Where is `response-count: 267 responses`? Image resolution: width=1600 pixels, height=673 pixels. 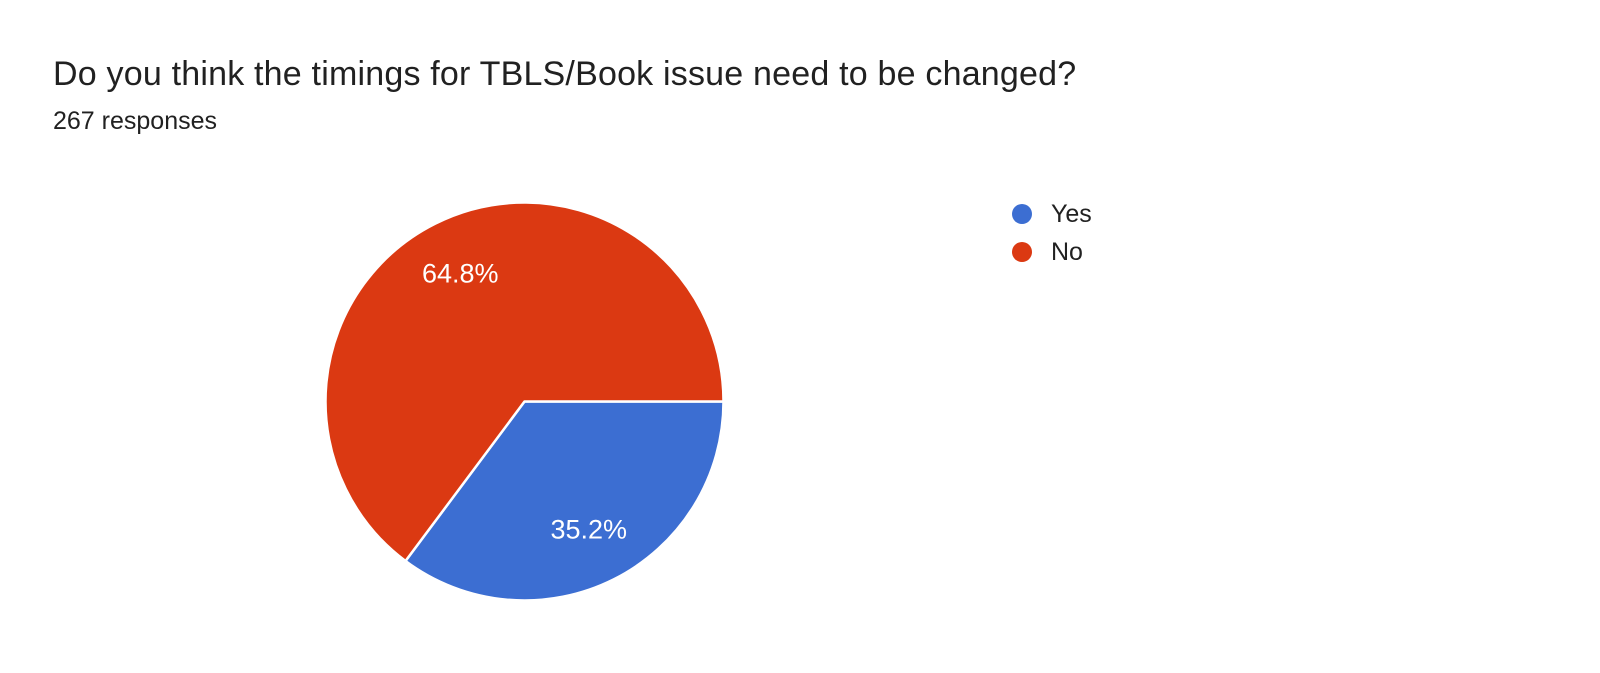 response-count: 267 responses is located at coordinates (135, 121).